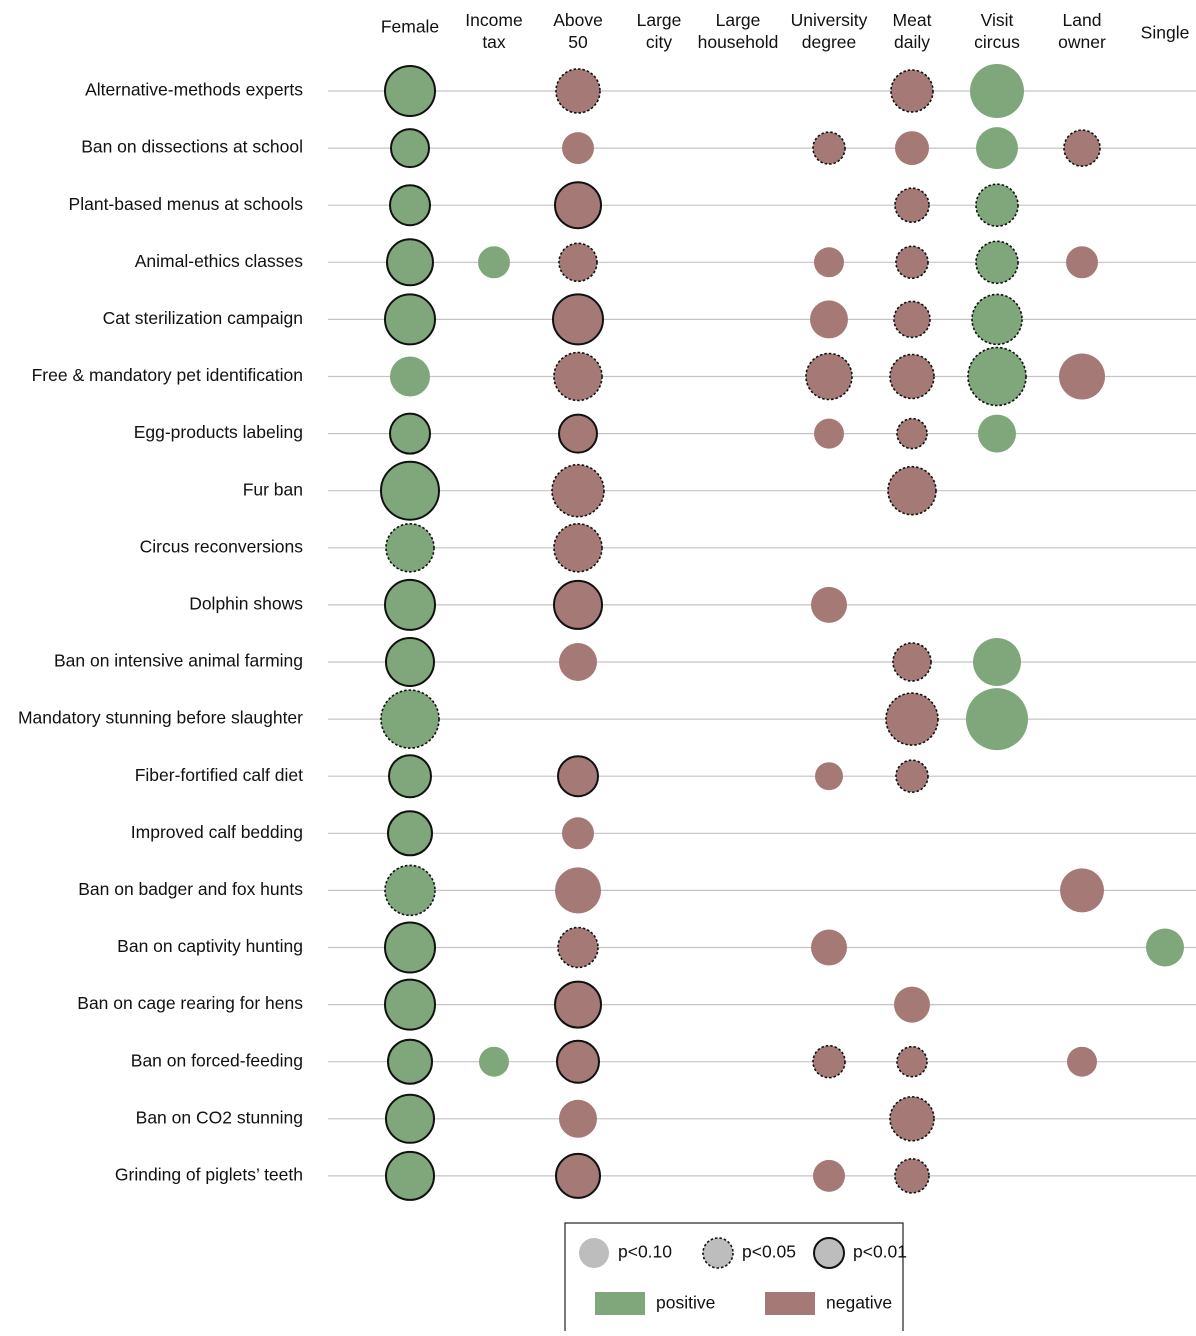 The height and width of the screenshot is (1336, 1196). Describe the element at coordinates (912, 42) in the screenshot. I see `column-label-line: daily` at that location.